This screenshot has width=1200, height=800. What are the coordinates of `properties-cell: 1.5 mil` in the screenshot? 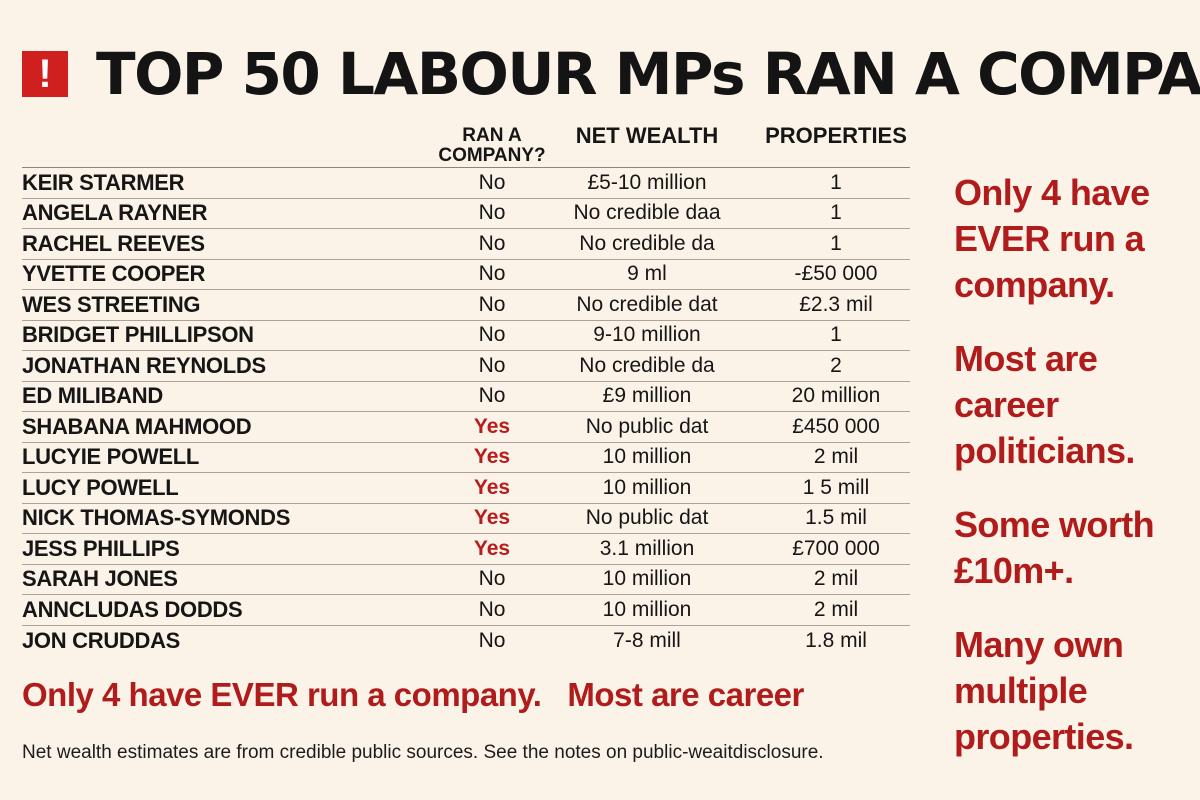 It's located at (836, 518).